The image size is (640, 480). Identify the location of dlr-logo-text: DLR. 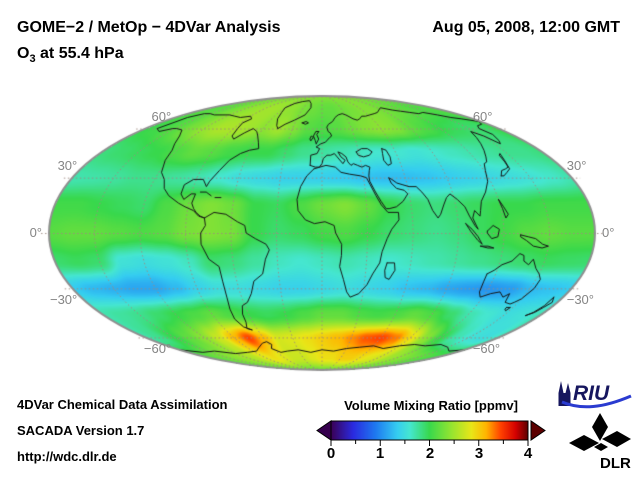
(615, 463).